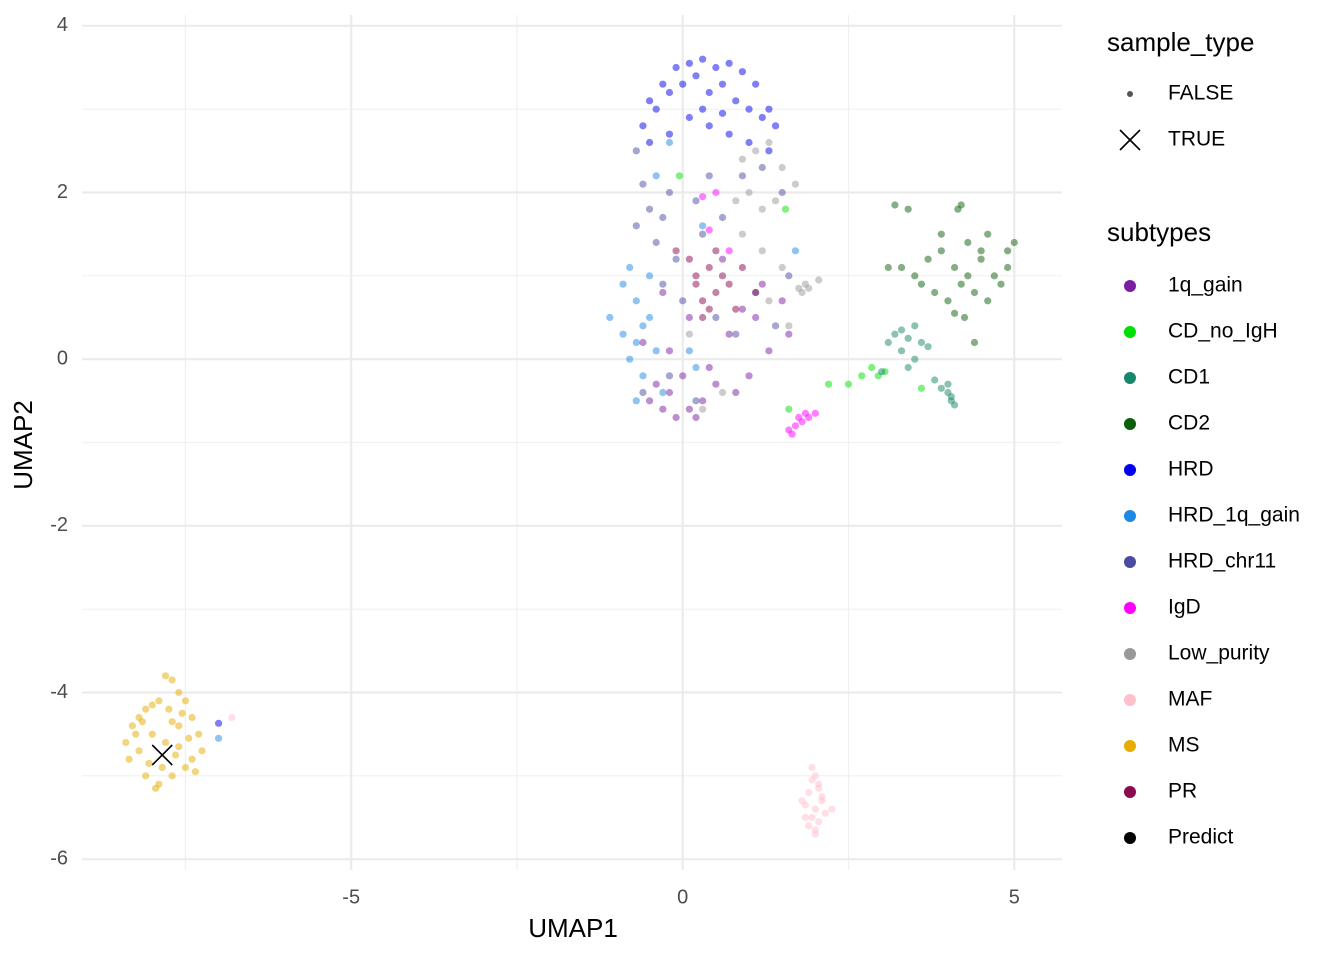 This screenshot has width=1344, height=960. Describe the element at coordinates (1182, 791) in the screenshot. I see `legend-label: PR` at that location.